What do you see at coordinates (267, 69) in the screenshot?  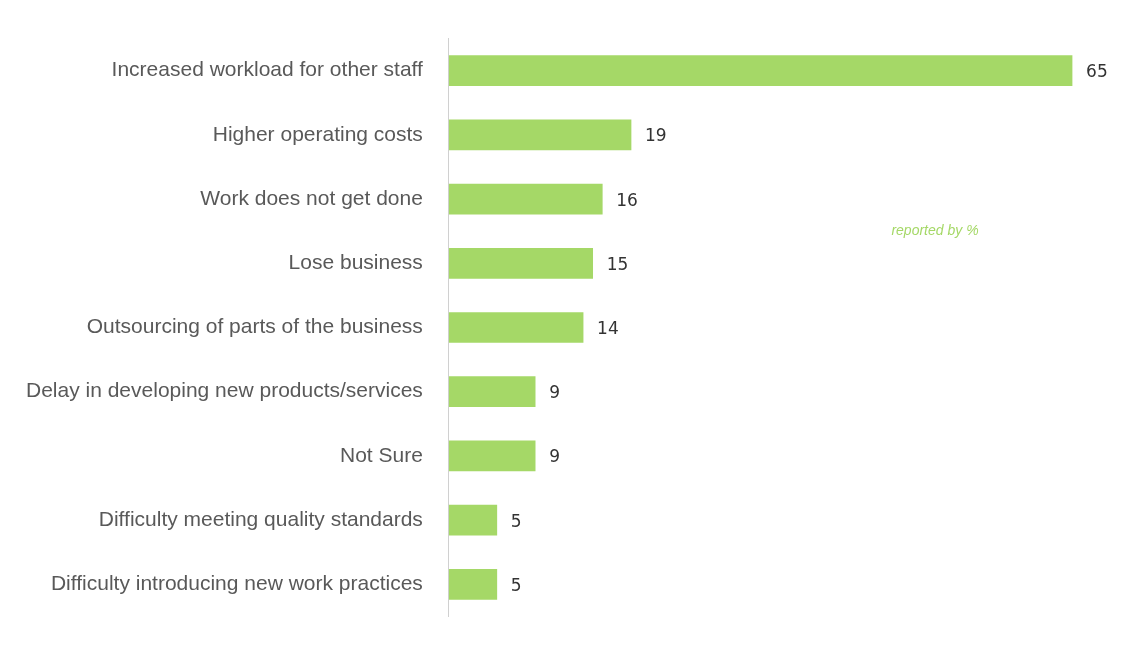 I see `y-tick-label: Increased workload for other staff` at bounding box center [267, 69].